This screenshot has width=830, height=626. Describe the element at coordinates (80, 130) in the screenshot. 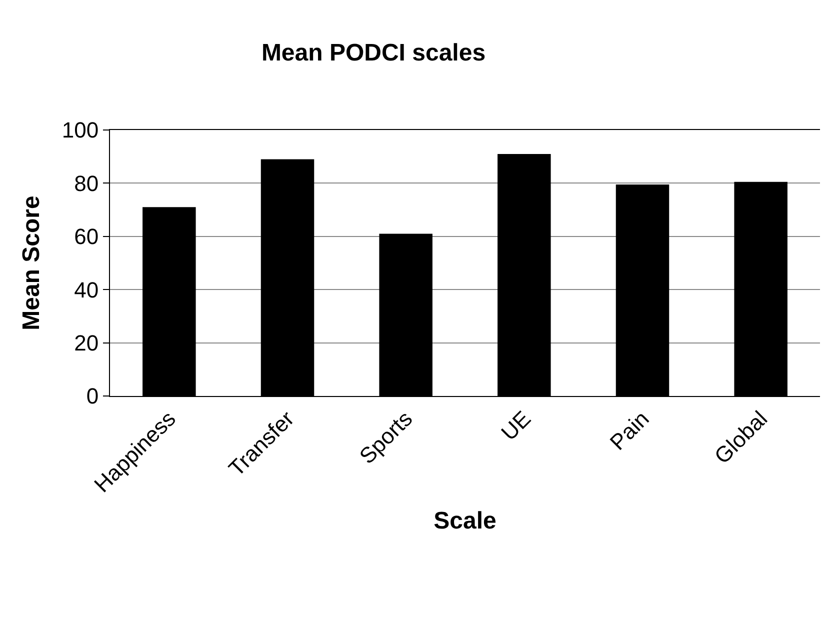

I see `y-tick-label: 100` at that location.